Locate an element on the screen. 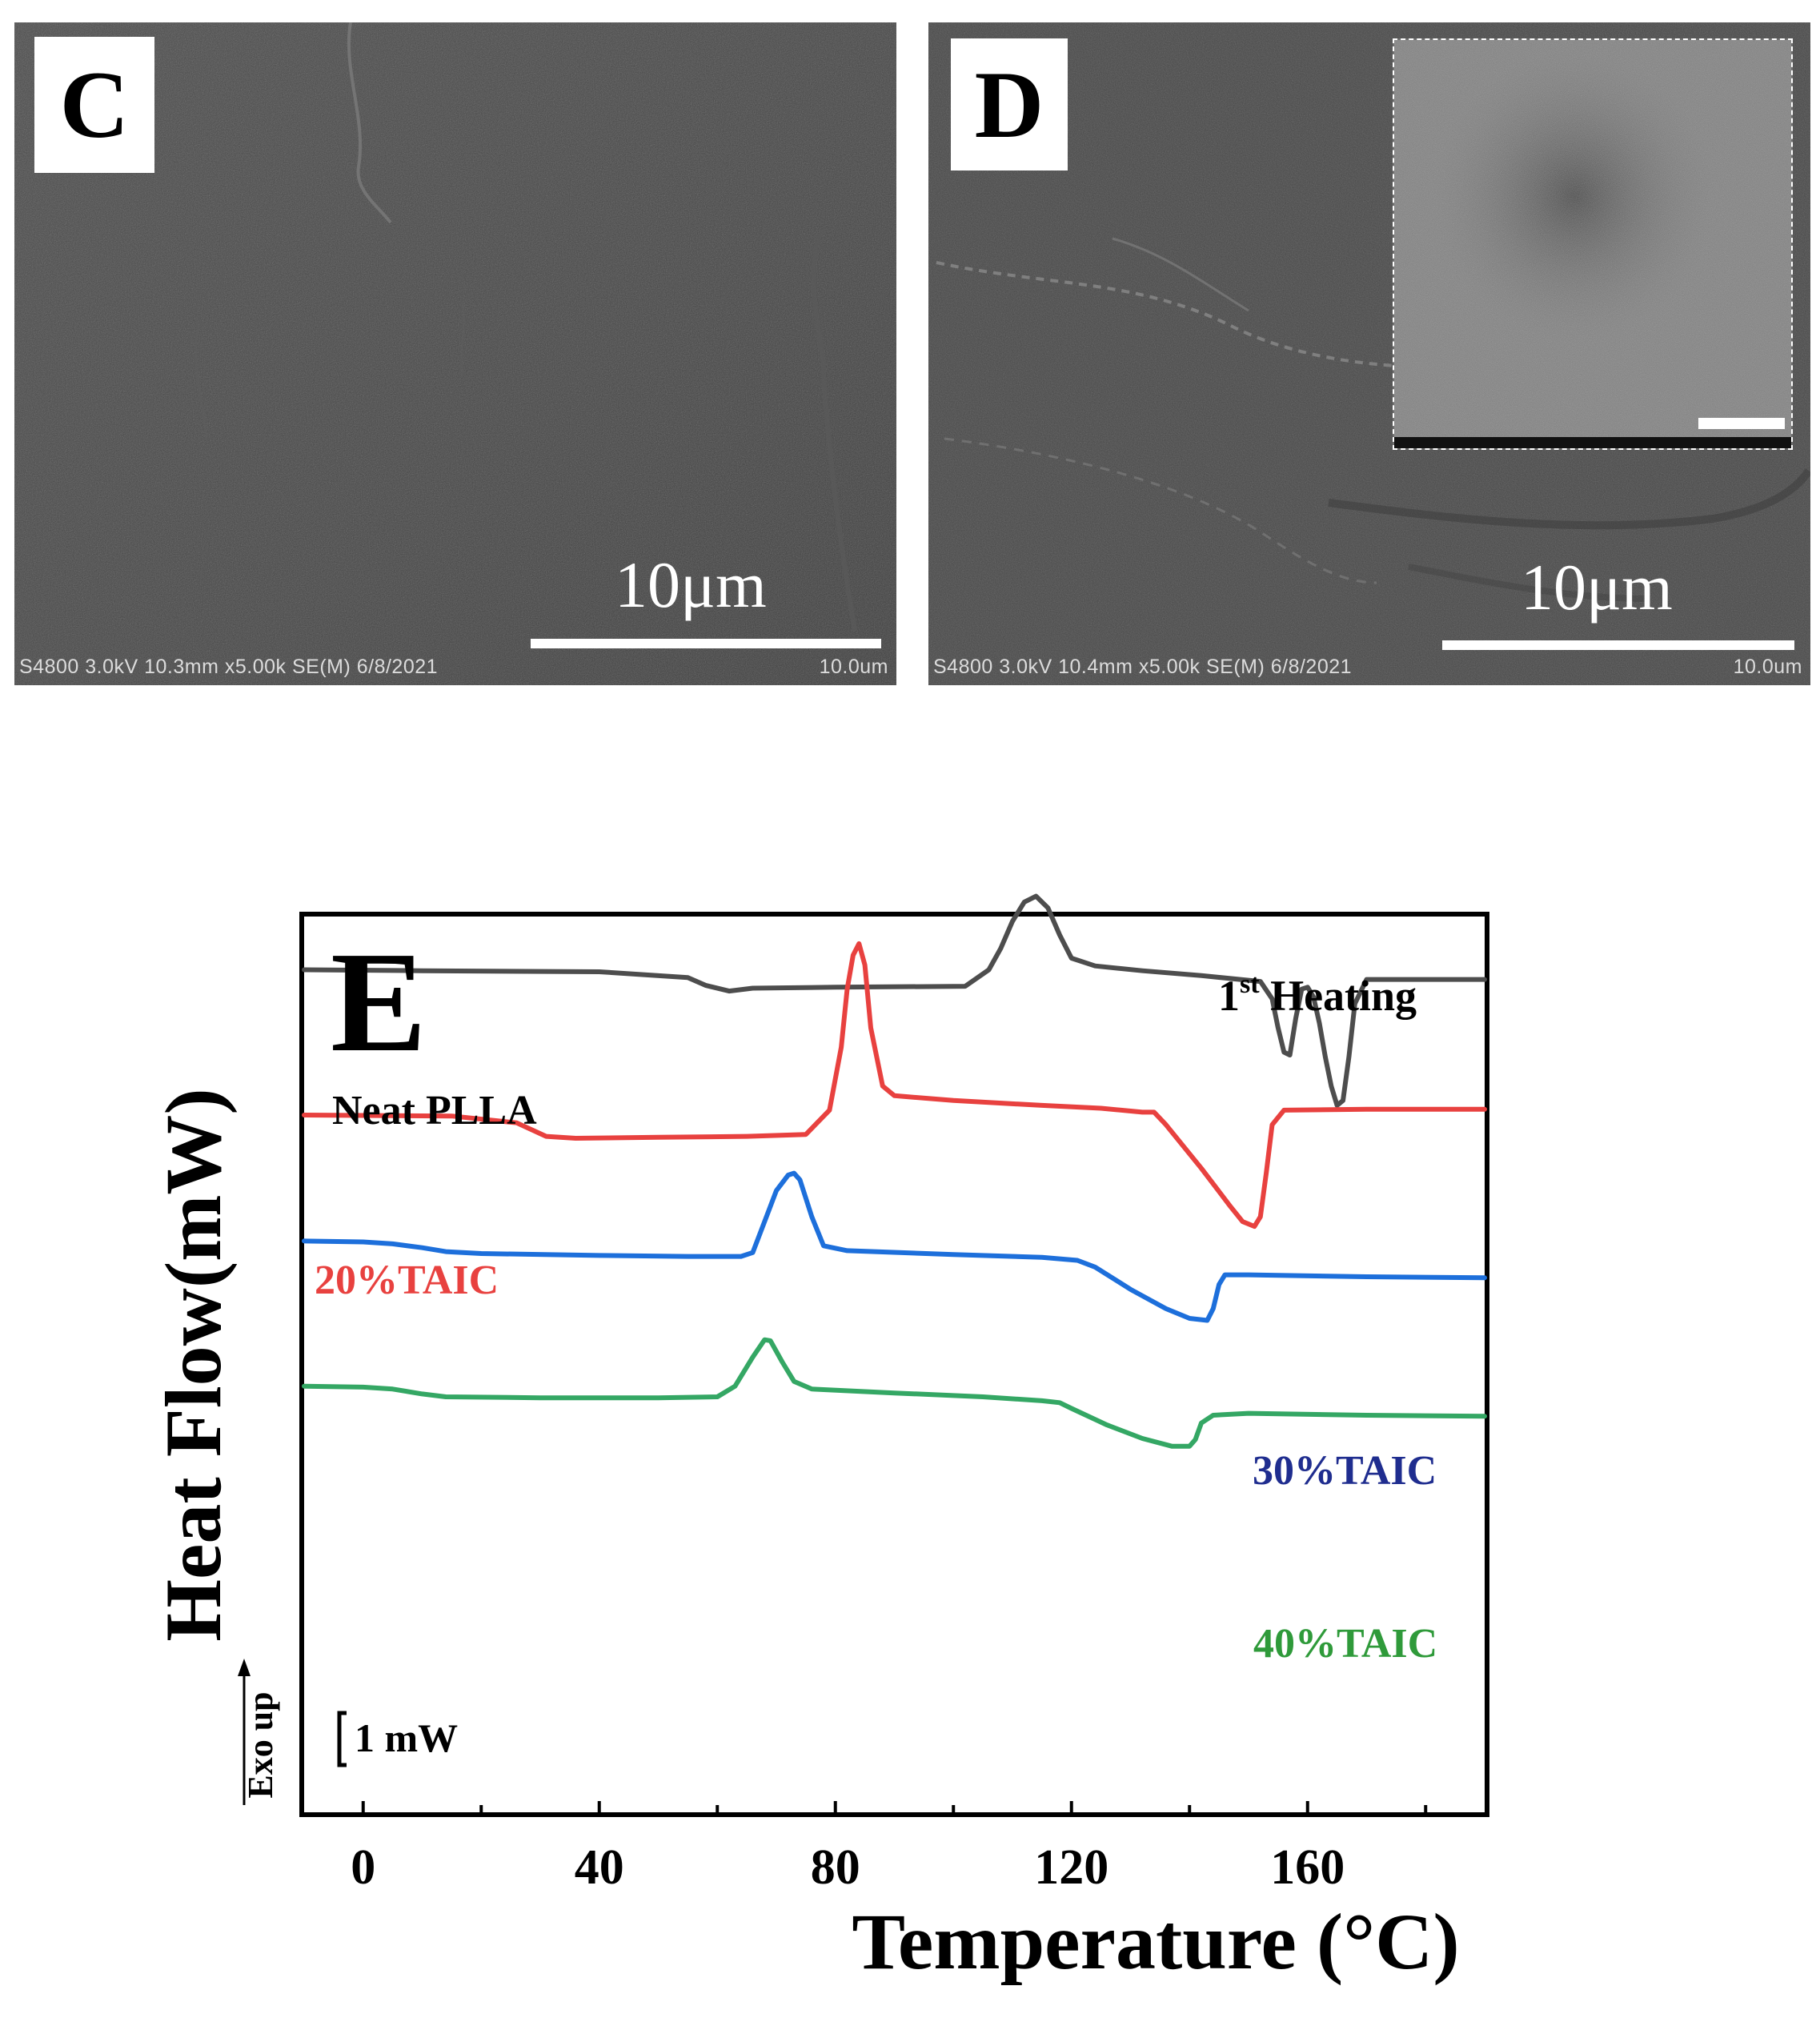 Image resolution: width=1820 pixels, height=2034 pixels. sem-metadata-c: S4800 3.0kV 10.3mm x5.00k SE(M) 6/8/2021 is located at coordinates (229, 667).